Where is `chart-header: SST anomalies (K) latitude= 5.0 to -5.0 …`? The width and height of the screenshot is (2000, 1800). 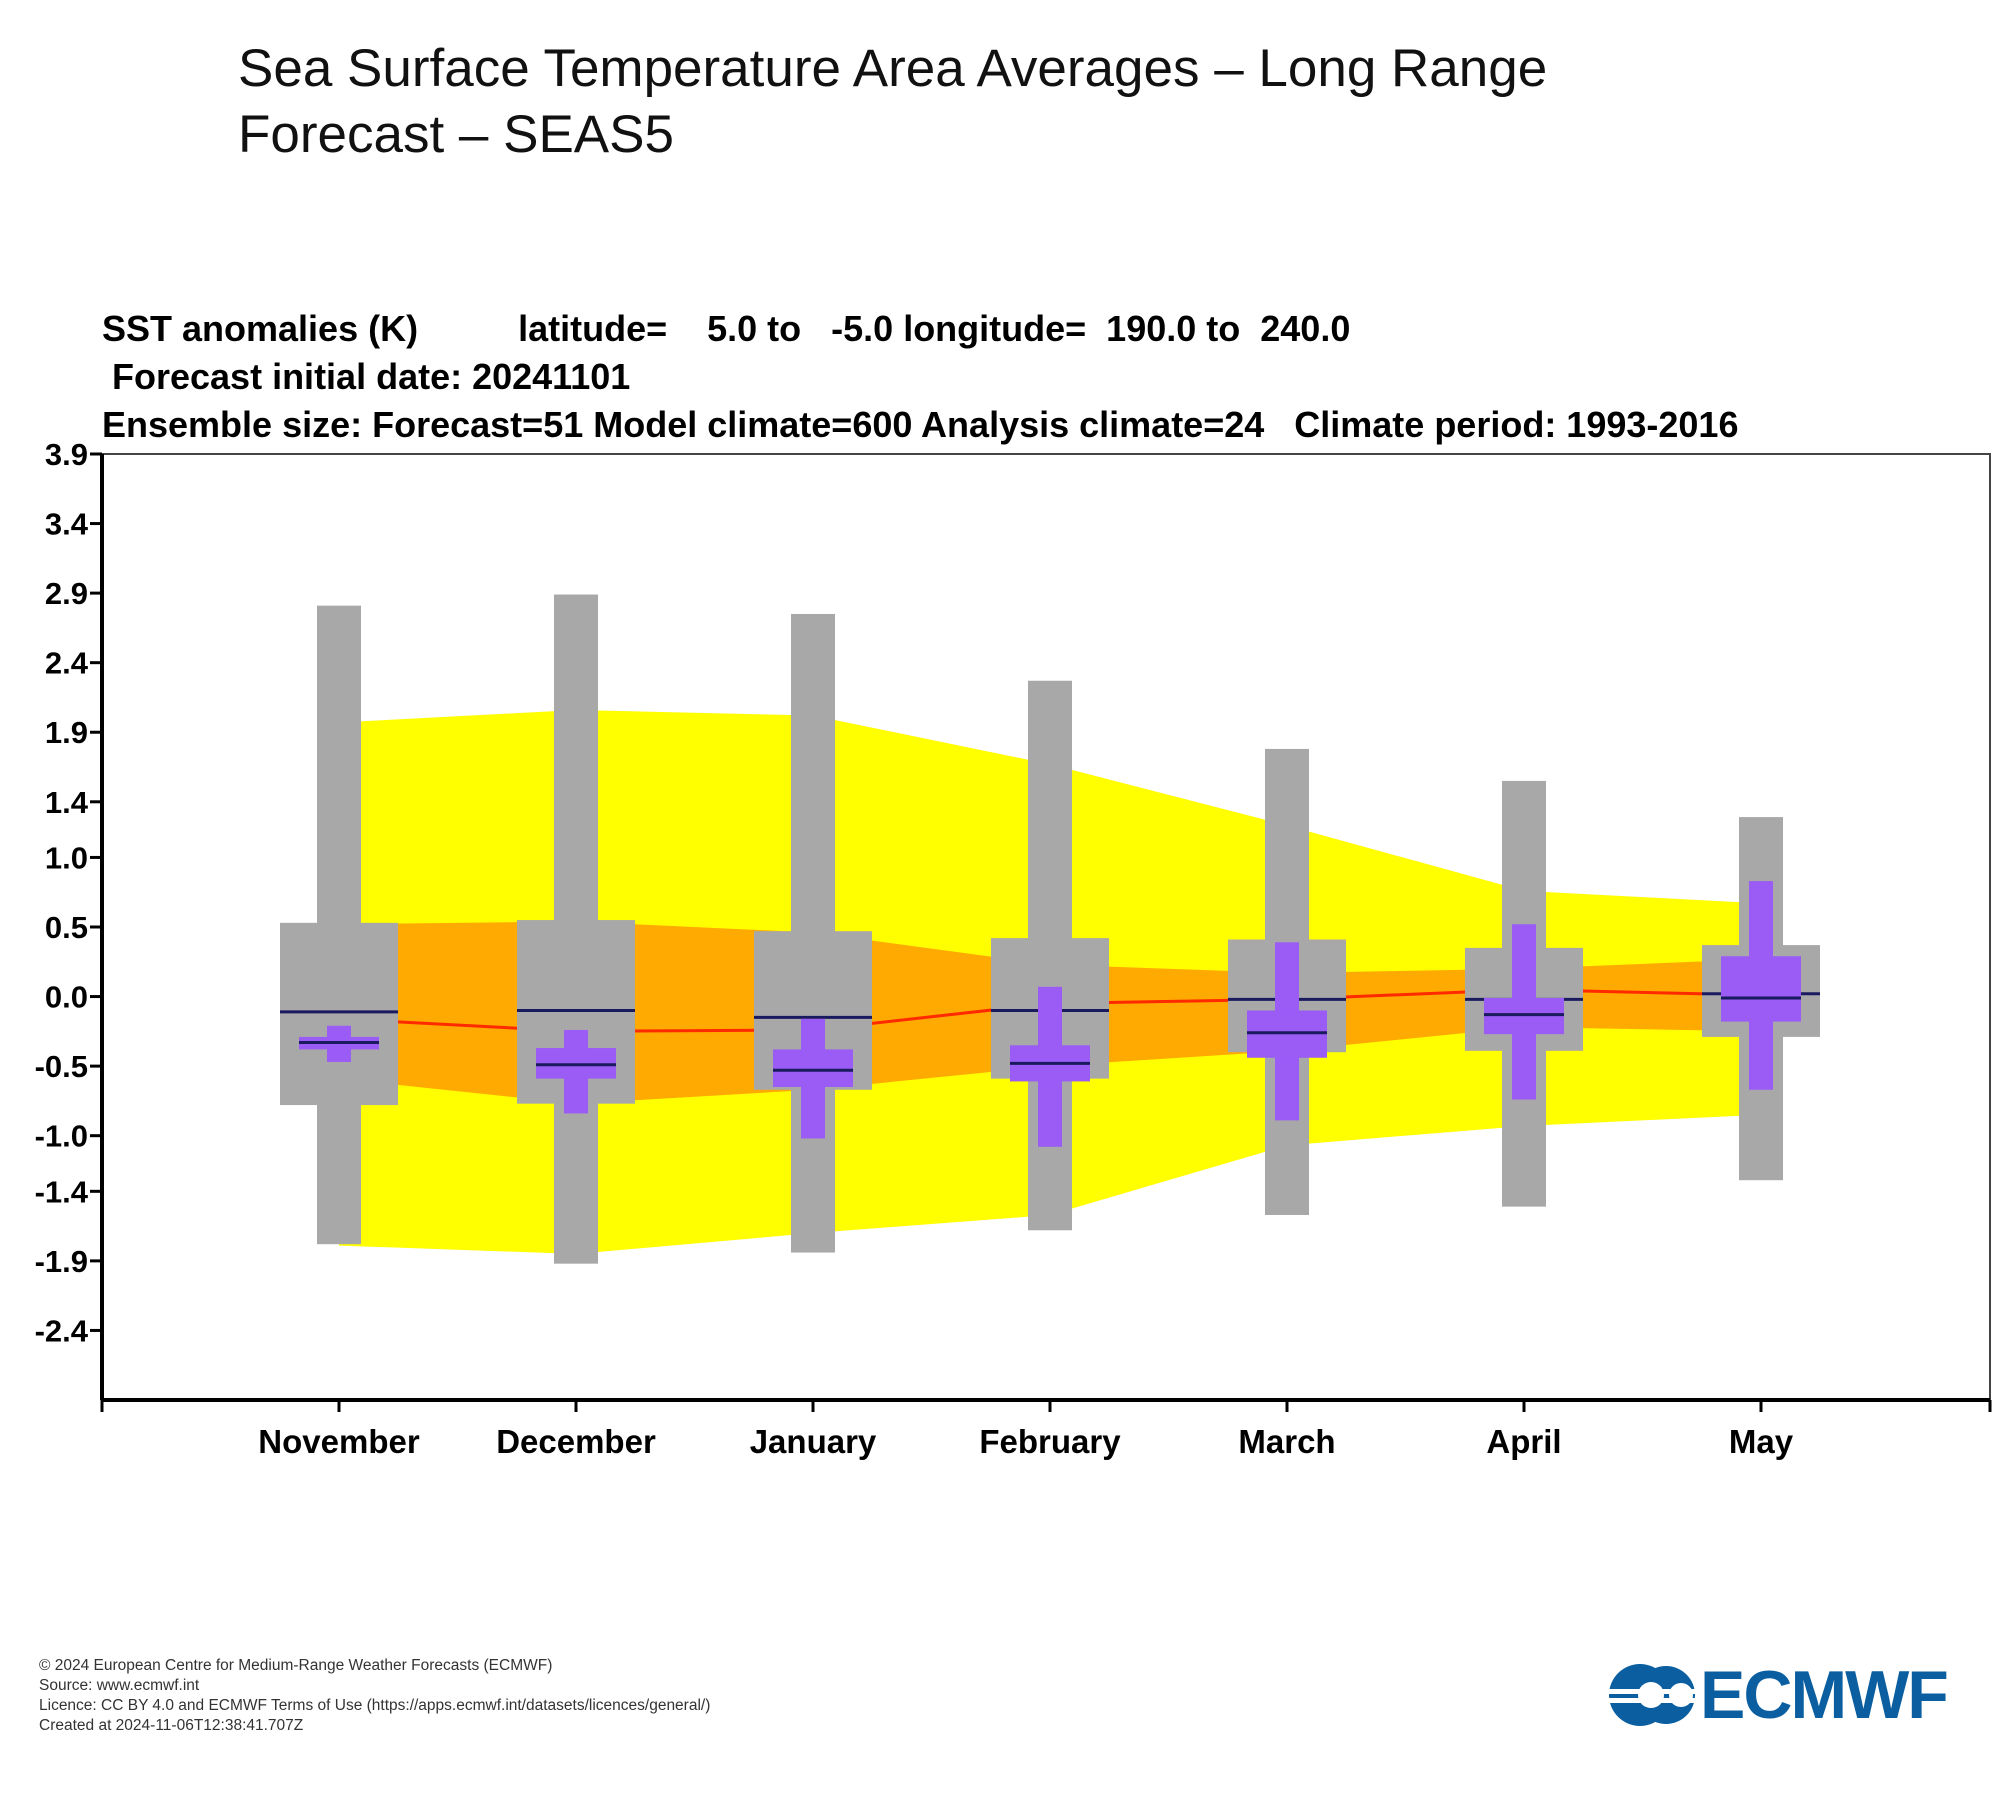 chart-header: SST anomalies (K) latitude= 5.0 to -5.0 … is located at coordinates (920, 376).